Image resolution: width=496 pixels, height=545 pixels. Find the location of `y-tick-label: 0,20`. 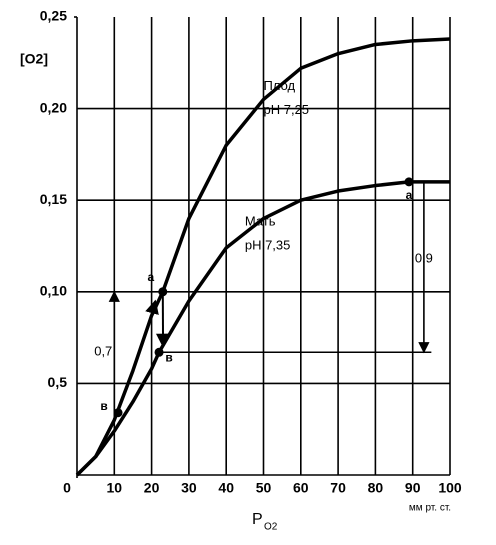

y-tick-label: 0,20 is located at coordinates (53, 107).